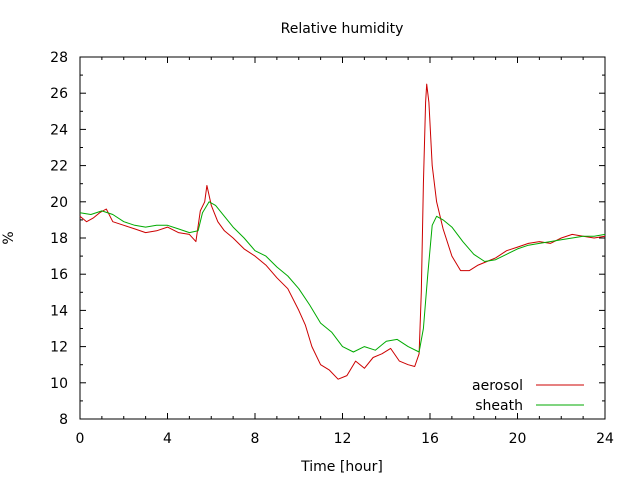 Image resolution: width=640 pixels, height=480 pixels. What do you see at coordinates (528, 396) in the screenshot?
I see `legend: aerosol sheath` at bounding box center [528, 396].